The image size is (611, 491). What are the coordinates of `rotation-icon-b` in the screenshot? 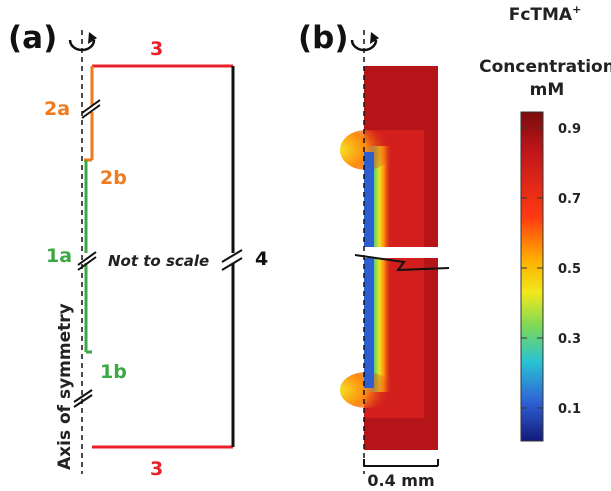 It's located at (364, 42).